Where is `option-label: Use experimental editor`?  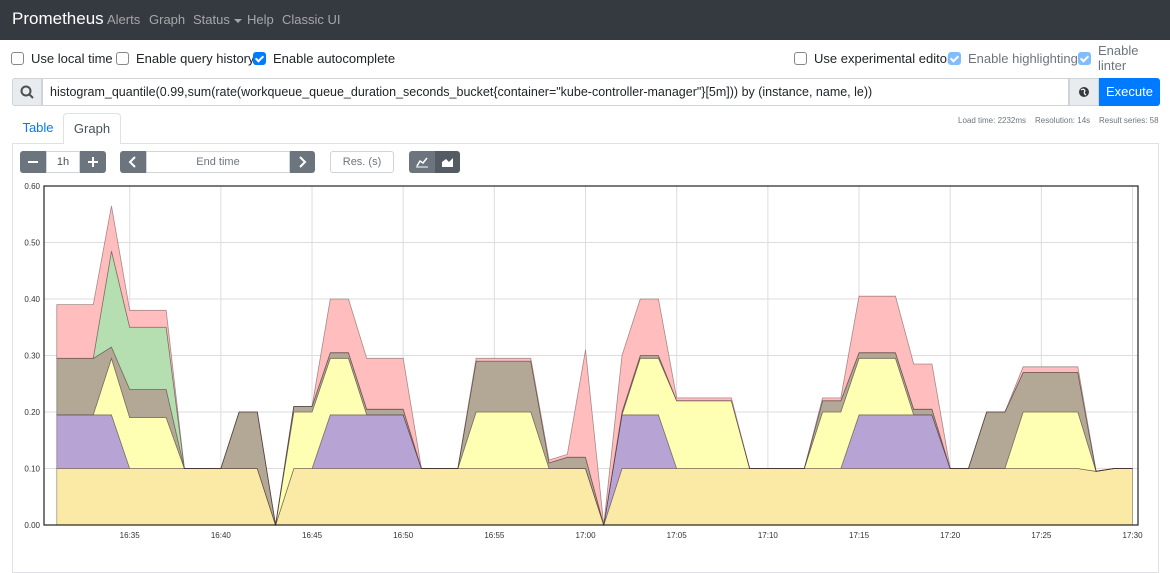 option-label: Use experimental editor is located at coordinates (883, 58).